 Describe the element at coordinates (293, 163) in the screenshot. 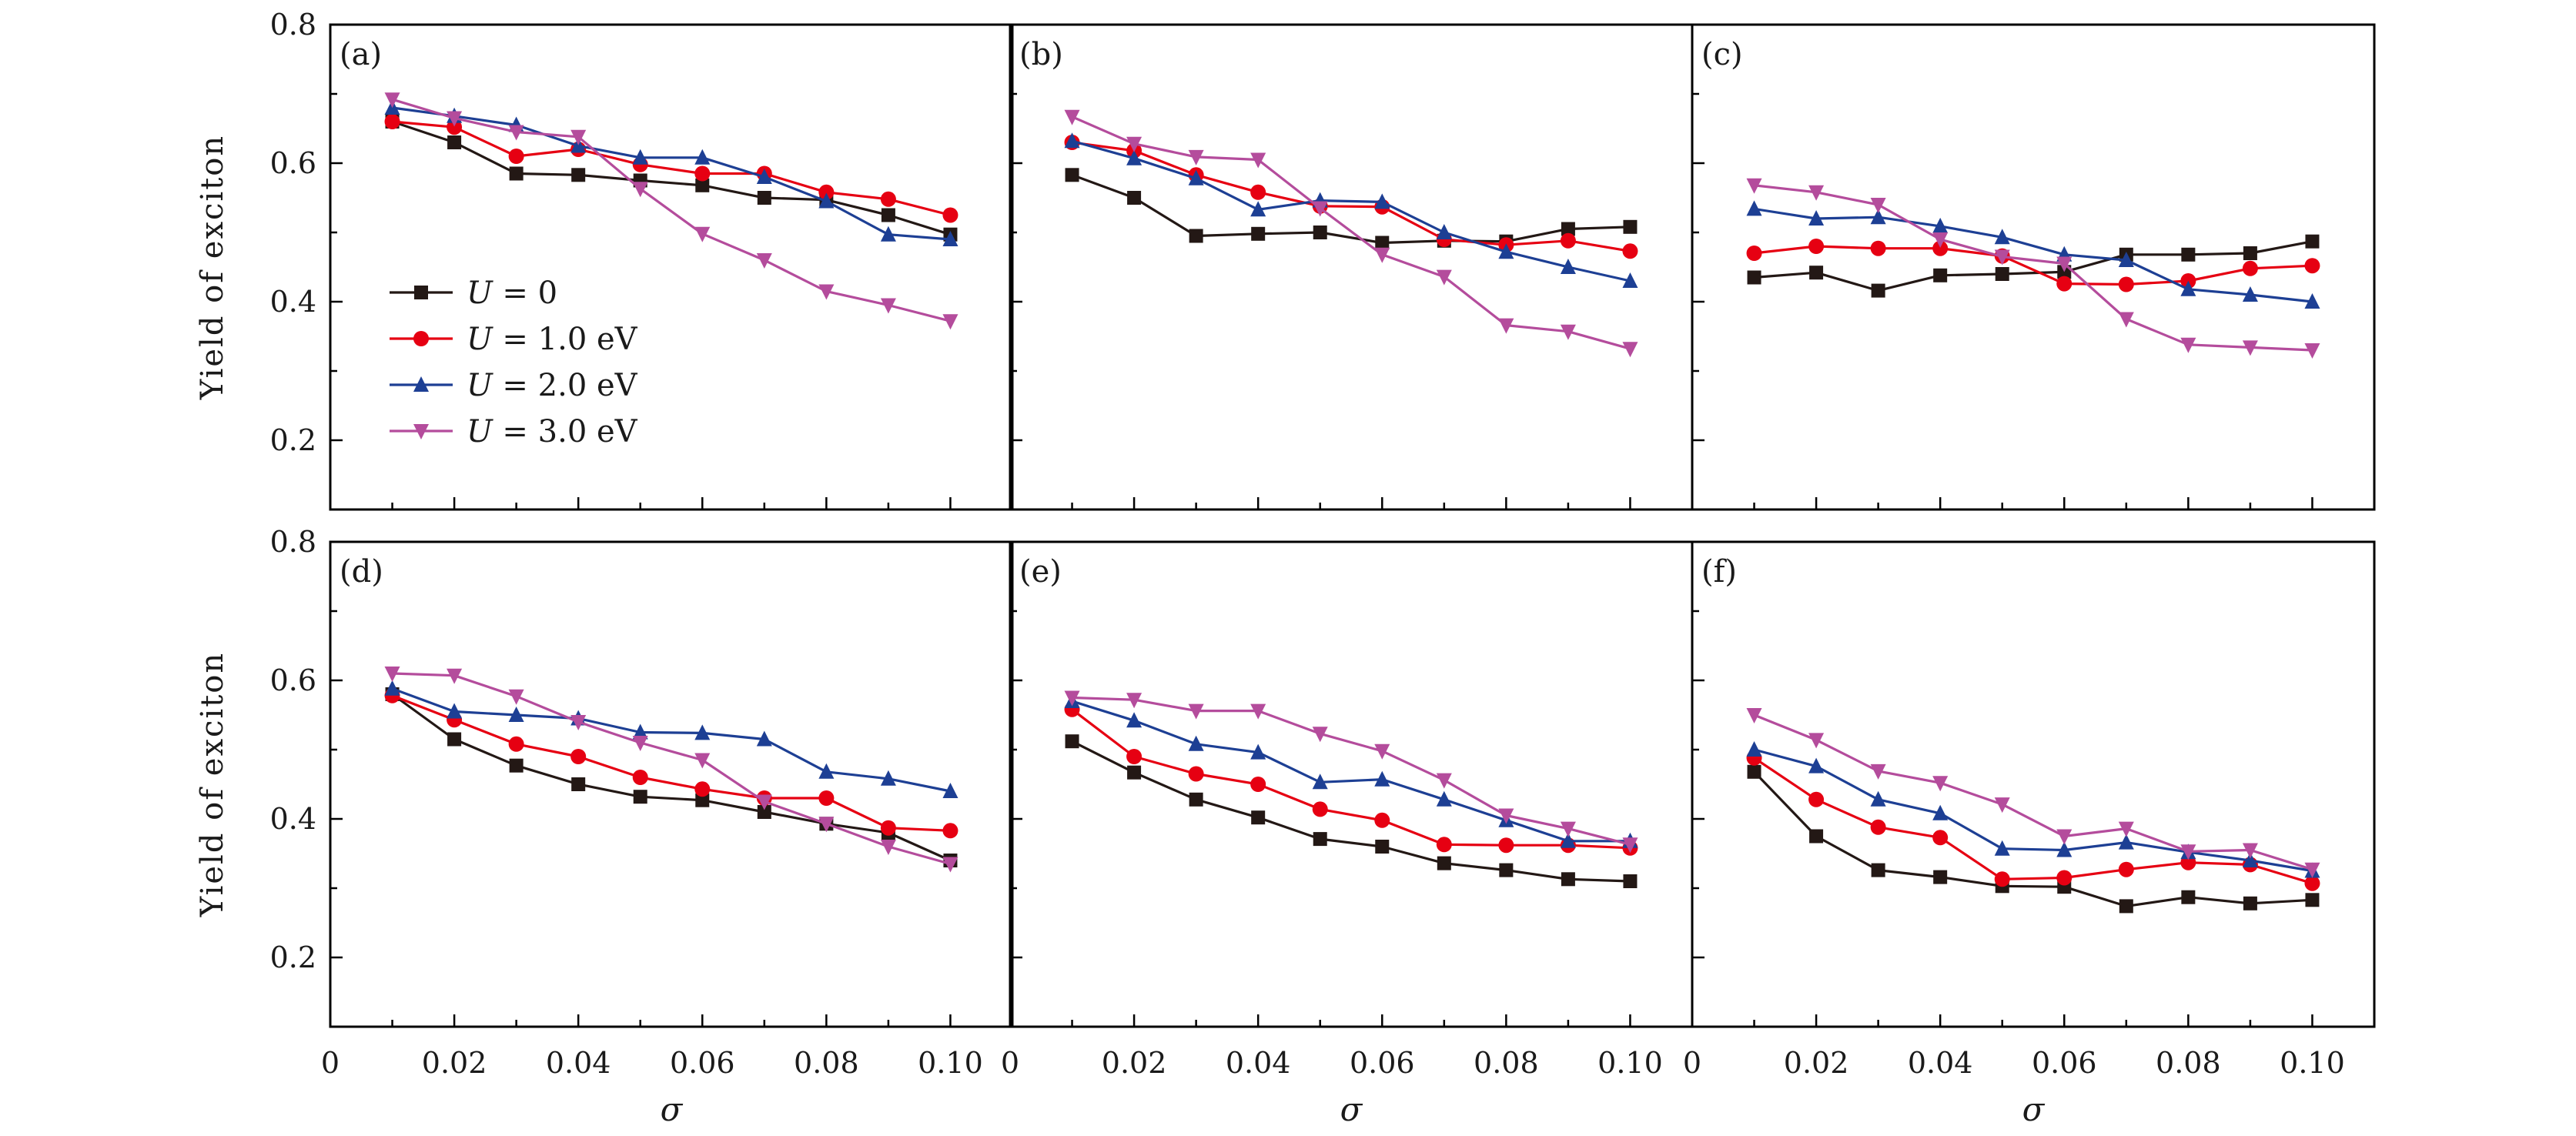

I see `y-tick-label: 0.6` at that location.